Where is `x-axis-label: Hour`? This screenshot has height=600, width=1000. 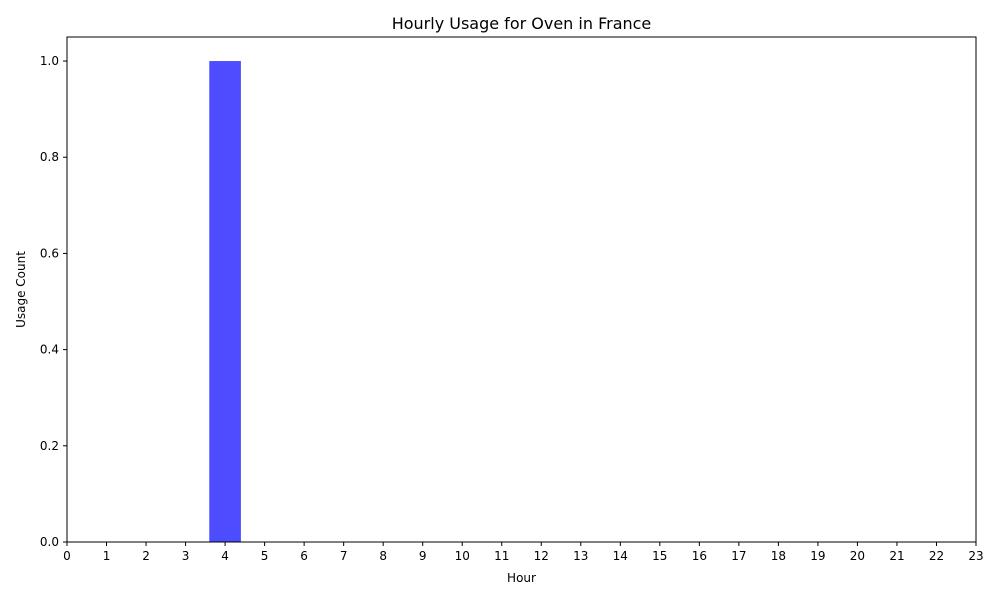 x-axis-label: Hour is located at coordinates (521, 578).